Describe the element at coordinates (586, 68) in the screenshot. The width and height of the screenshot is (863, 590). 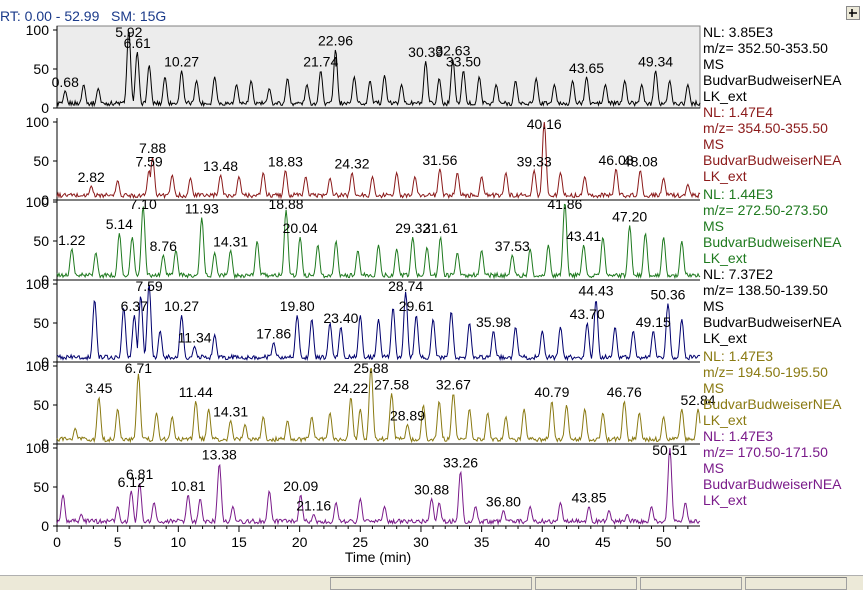
I see `peak-label: 43.65` at that location.